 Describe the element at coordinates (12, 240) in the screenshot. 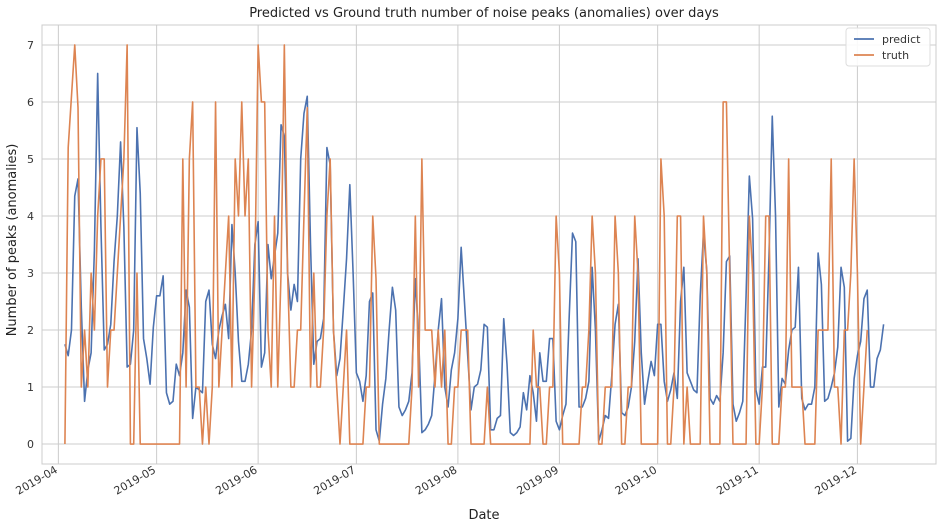

I see `y-axis-title: Number of peaks (anomalies)` at that location.